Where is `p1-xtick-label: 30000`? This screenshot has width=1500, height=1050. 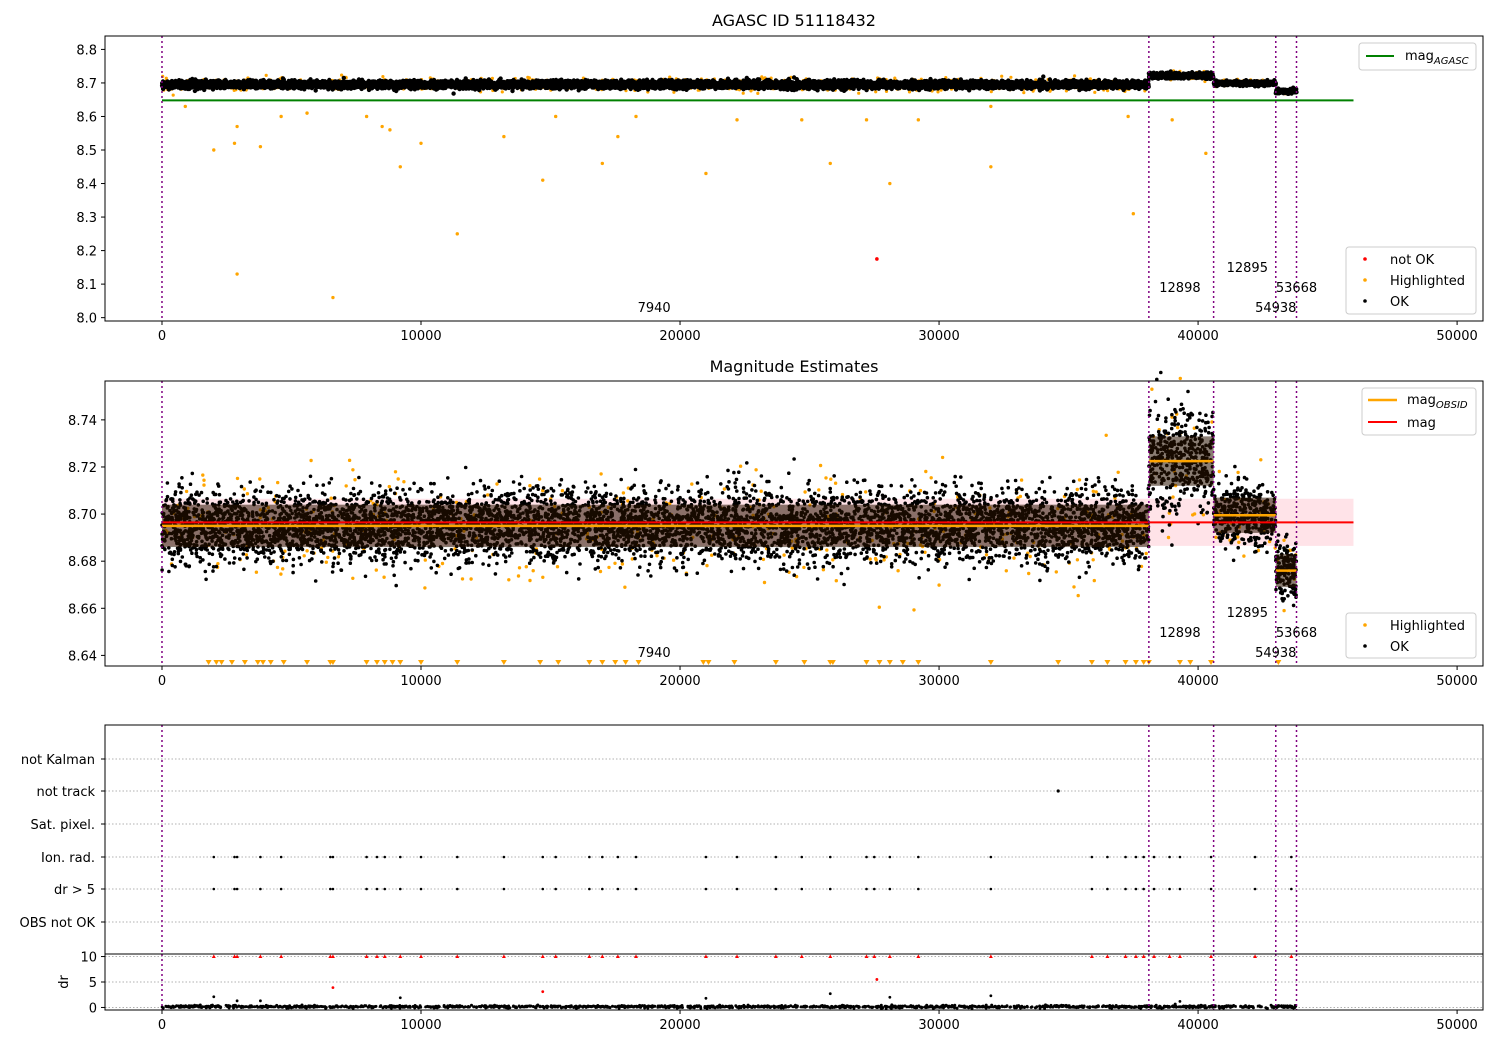 p1-xtick-label: 30000 is located at coordinates (938, 336).